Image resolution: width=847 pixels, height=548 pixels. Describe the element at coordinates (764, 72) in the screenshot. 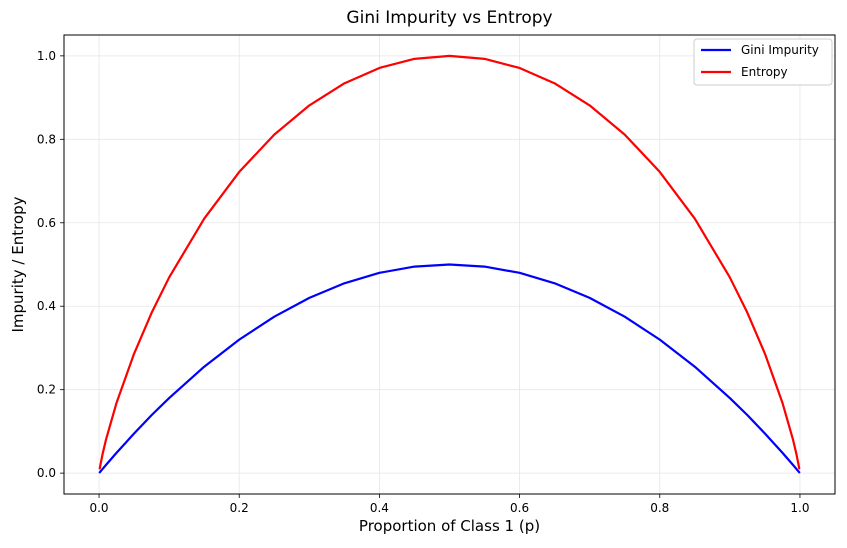

I see `legend-label-entropy: Entropy` at that location.